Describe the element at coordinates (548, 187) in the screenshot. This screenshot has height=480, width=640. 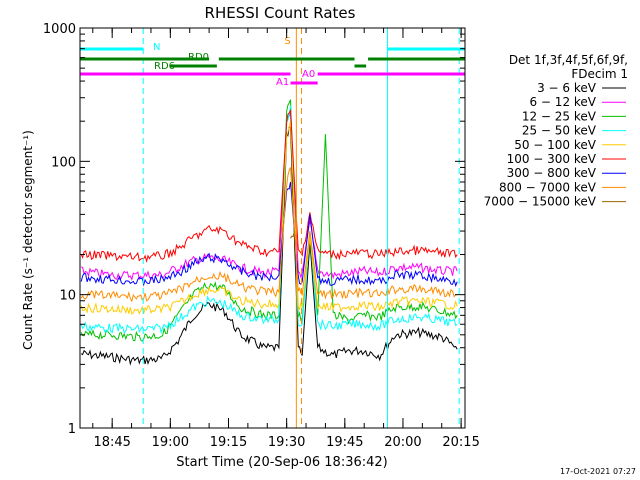
I see `legend-label-7: 800 − 7000 keV` at that location.